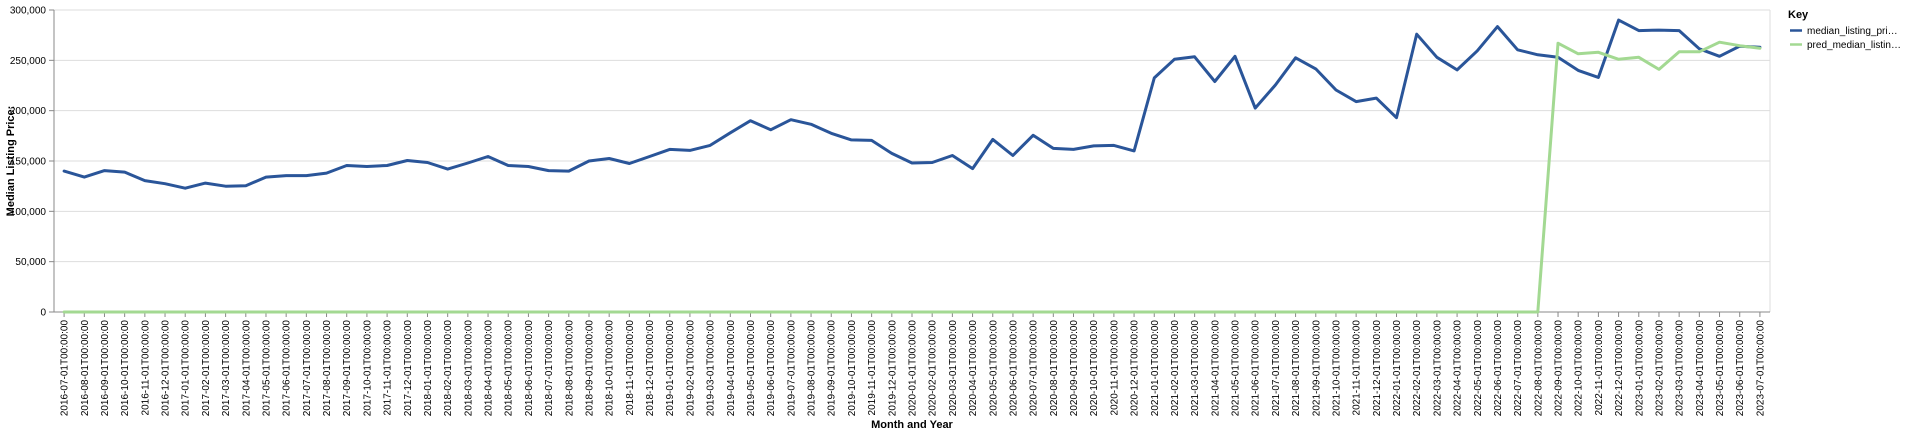 This screenshot has height=434, width=1920. What do you see at coordinates (1798, 15) in the screenshot?
I see `legend-title: Key` at bounding box center [1798, 15].